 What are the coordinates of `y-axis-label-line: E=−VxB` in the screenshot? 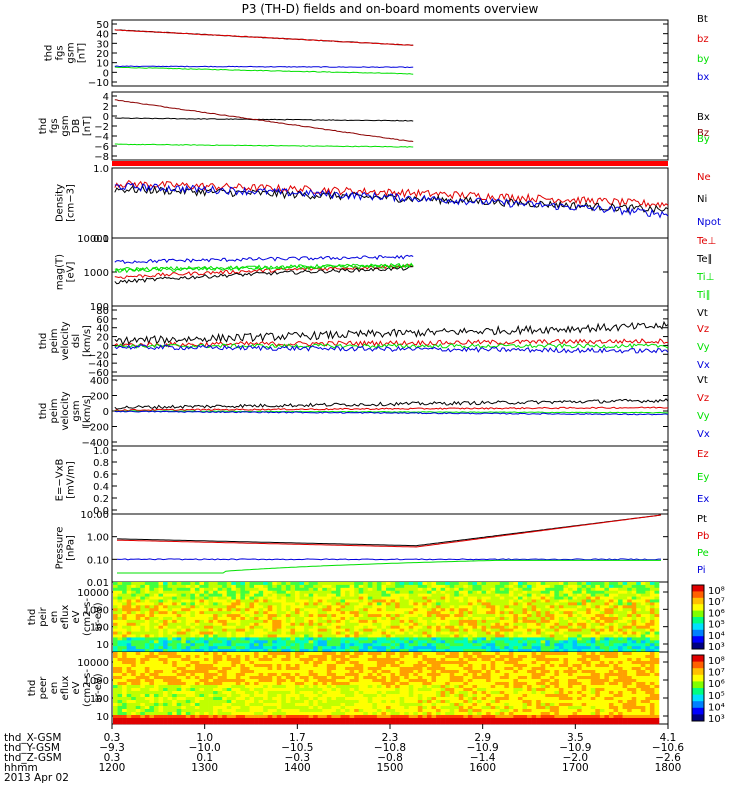 It's located at (60, 480).